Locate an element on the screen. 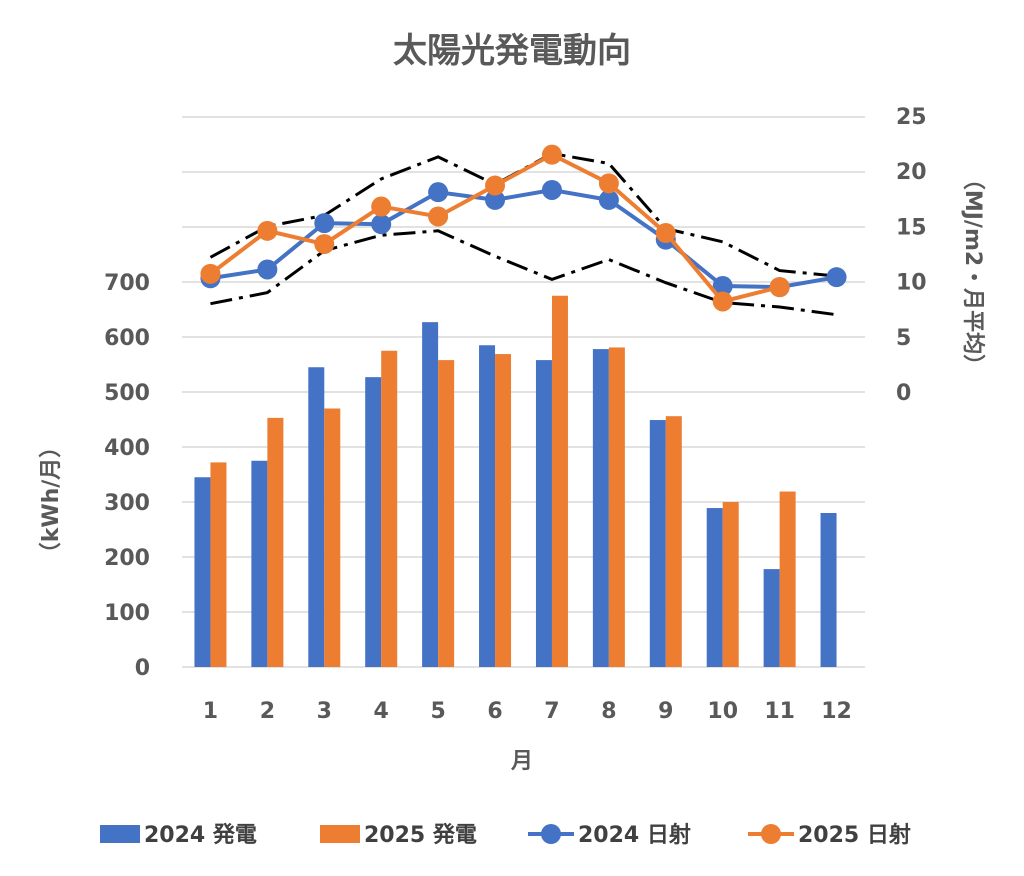 The image size is (1024, 876). right-axis-ticks: 0 5 10 15 20 25 is located at coordinates (911, 255).